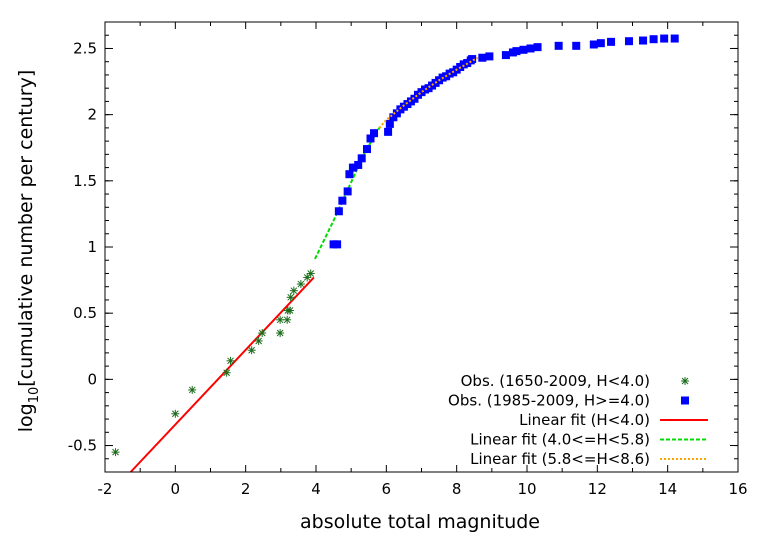  I want to click on x-tick-label: -2, so click(105, 489).